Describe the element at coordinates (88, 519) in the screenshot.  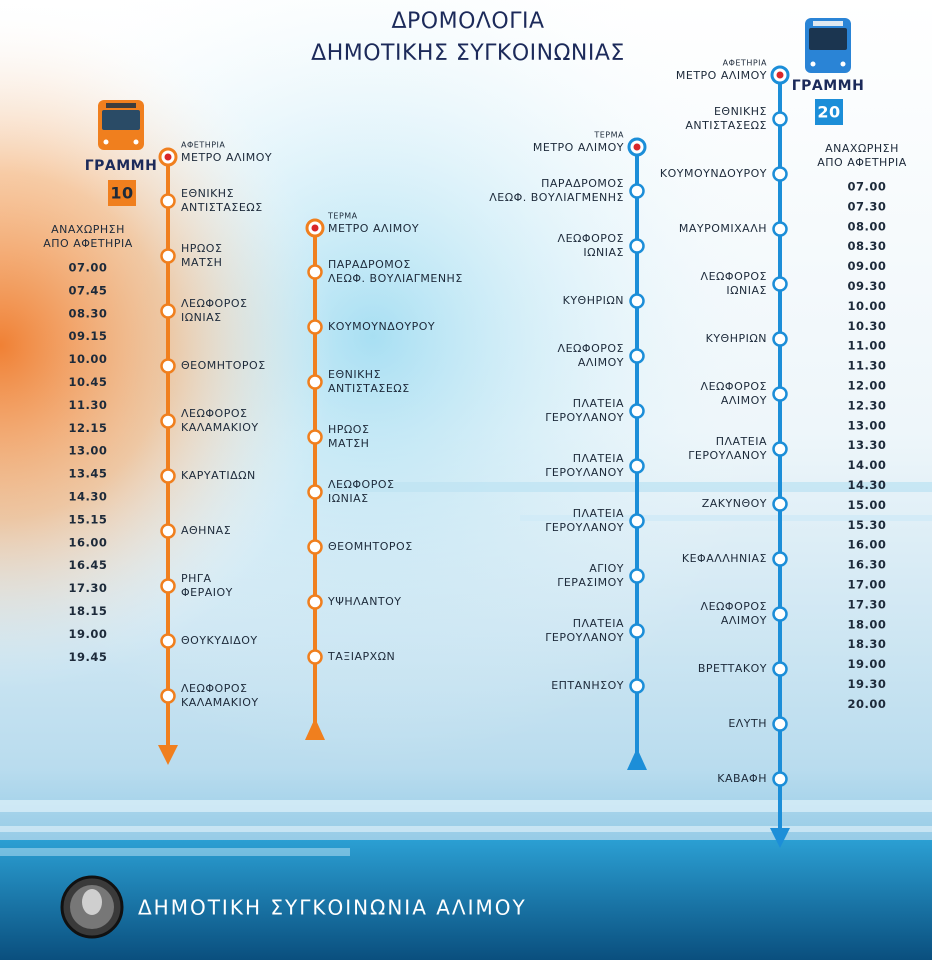
I see `departure-time: 15.15` at that location.